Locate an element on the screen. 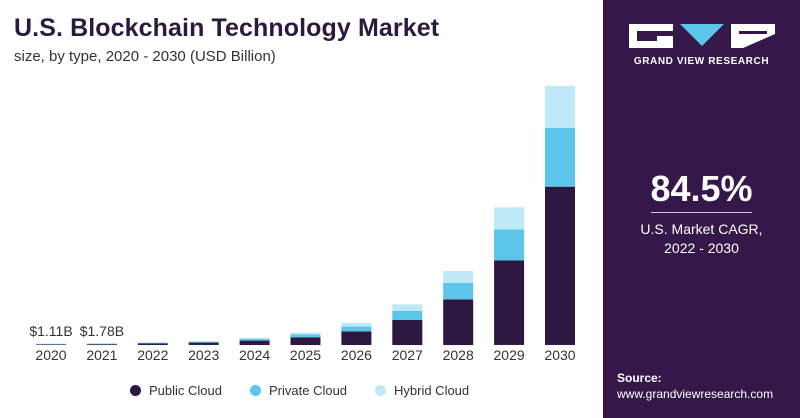 This screenshot has height=418, width=800. bar-hybrid-cloud-2021 is located at coordinates (101, 343).